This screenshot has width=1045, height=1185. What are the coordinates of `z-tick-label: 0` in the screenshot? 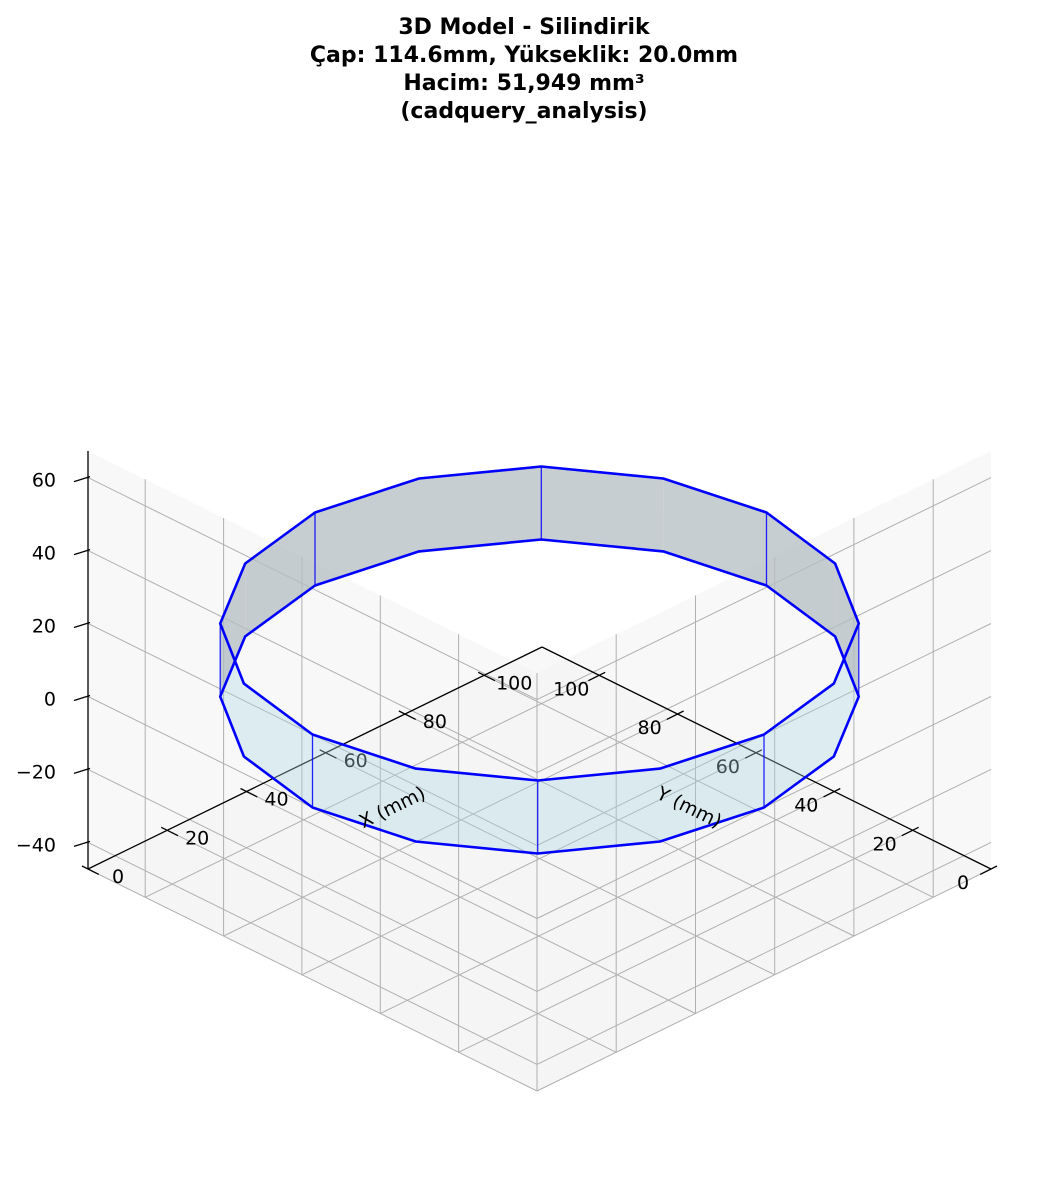 It's located at (50, 700).